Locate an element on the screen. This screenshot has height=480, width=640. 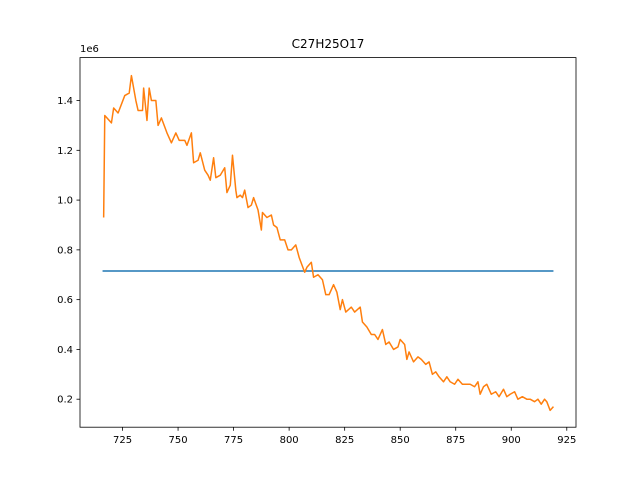
x-tick-label: 825 is located at coordinates (344, 440).